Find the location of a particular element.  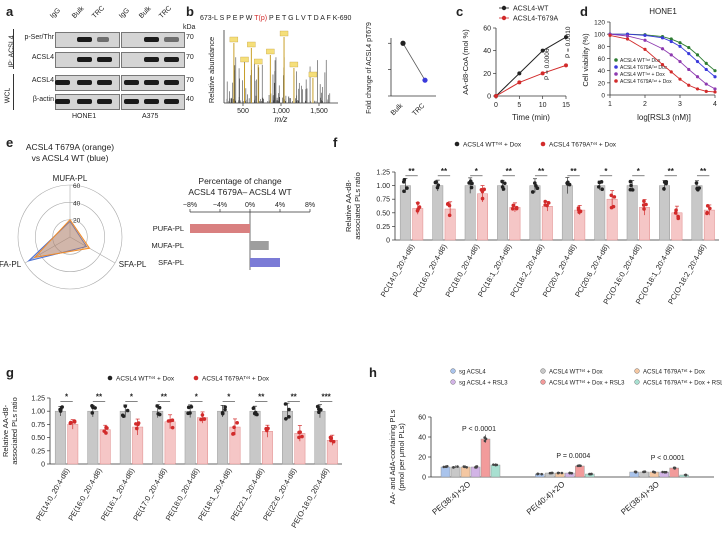

lane-label: IgG is located at coordinates (124, 13).